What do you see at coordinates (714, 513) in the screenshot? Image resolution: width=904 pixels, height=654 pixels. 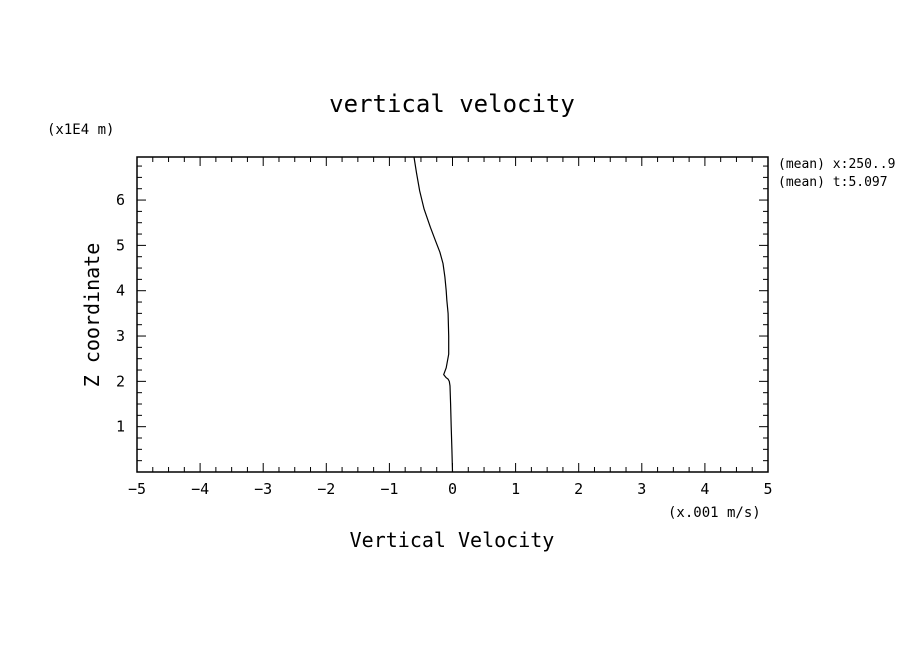 I see `x-unit-label: (x.001 m/s)` at bounding box center [714, 513].